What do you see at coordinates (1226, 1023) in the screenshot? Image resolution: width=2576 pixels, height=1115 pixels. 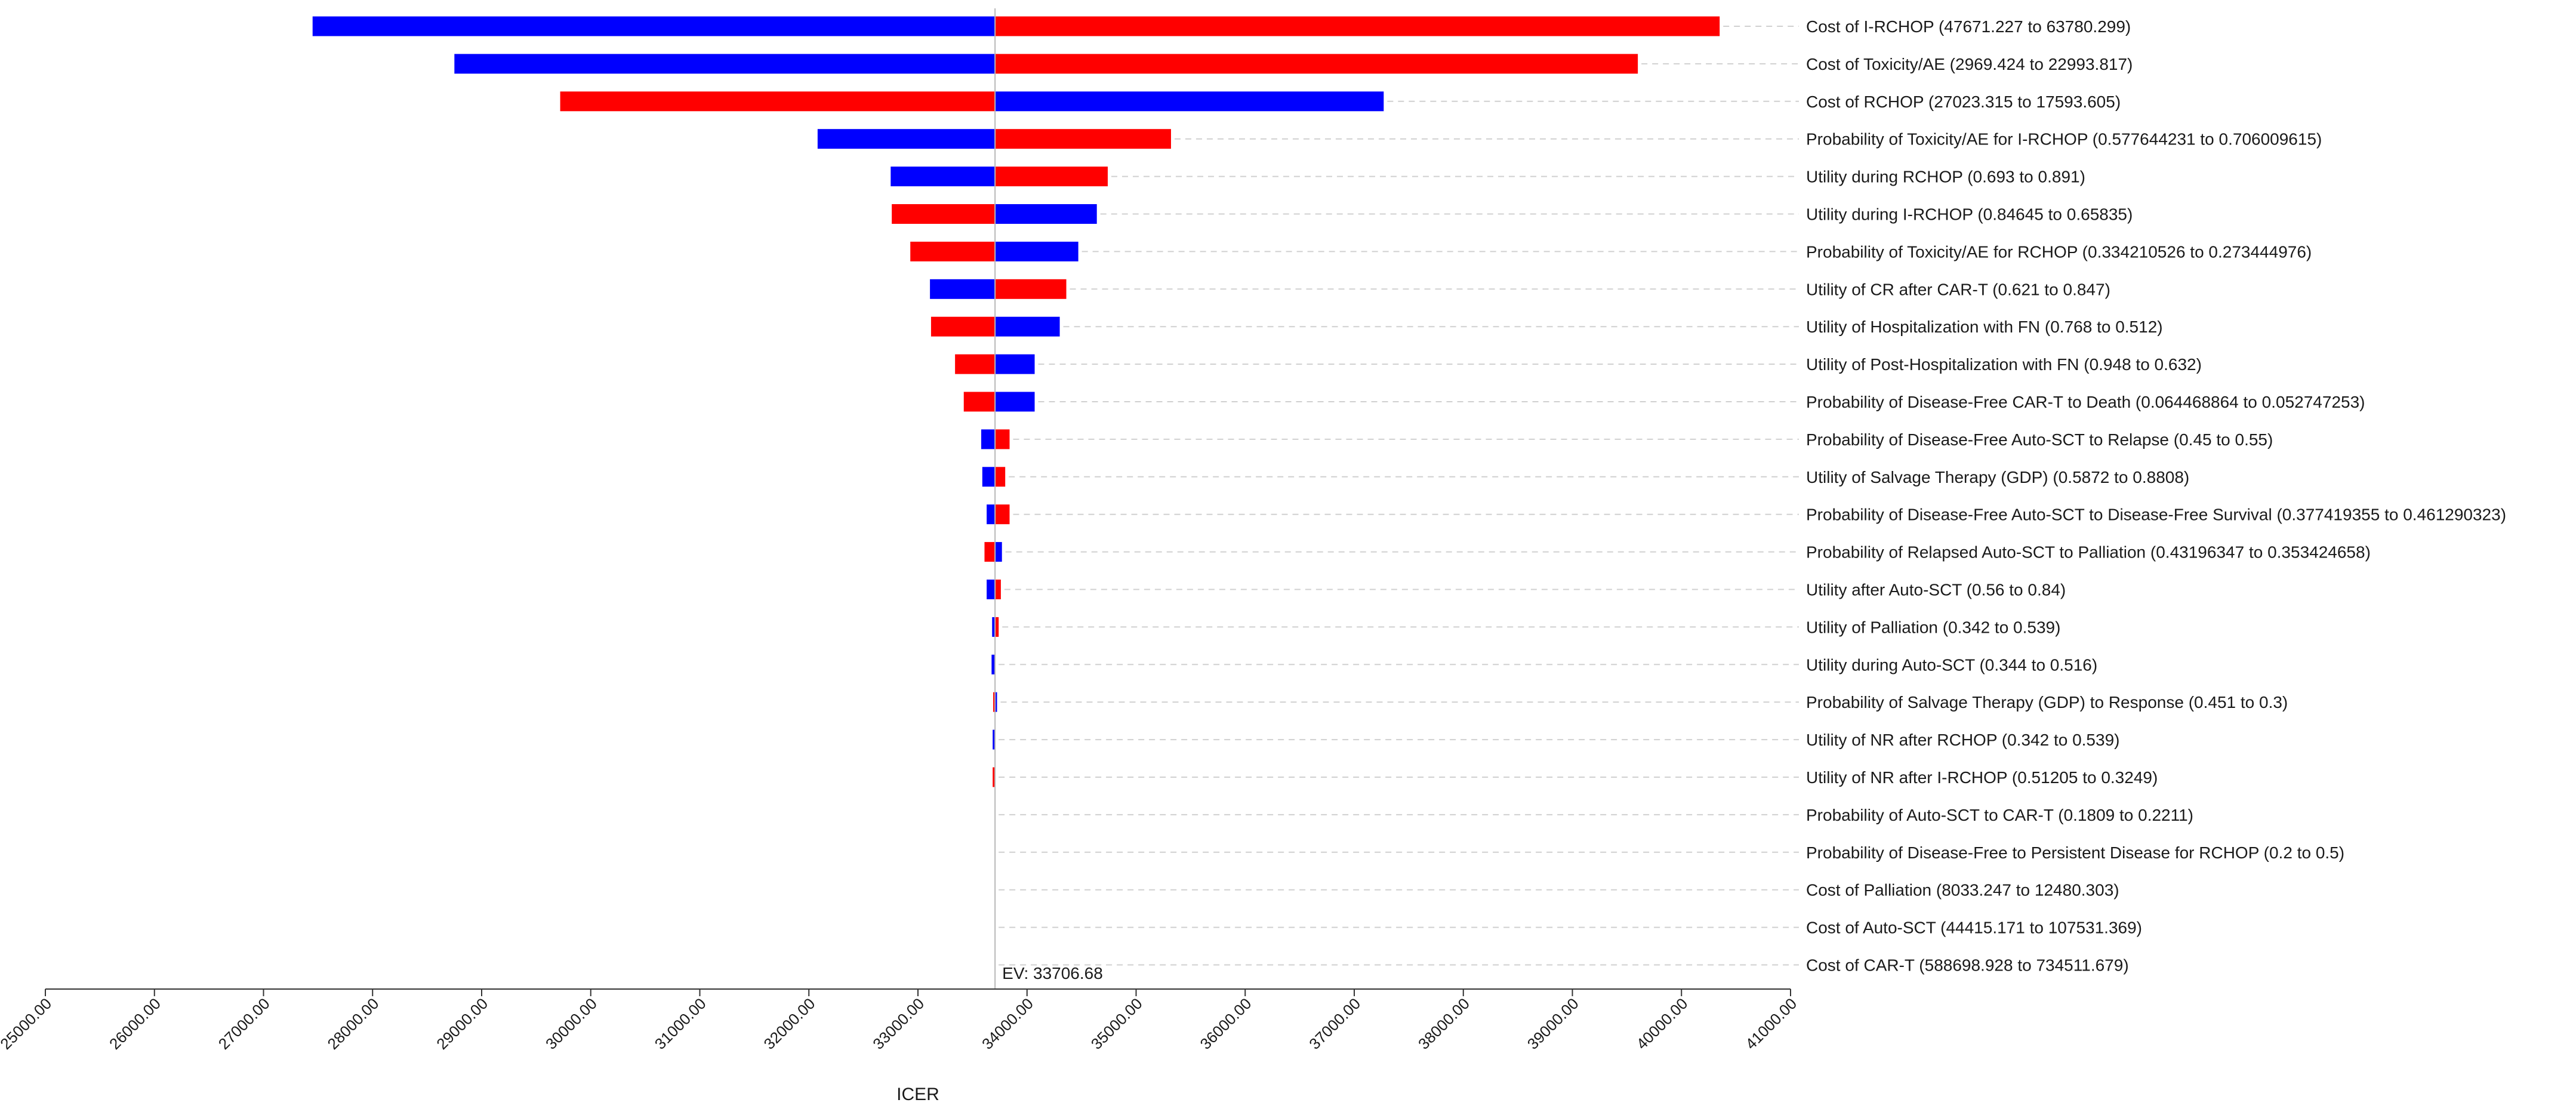 I see `x-tick-label: 36000.00` at bounding box center [1226, 1023].